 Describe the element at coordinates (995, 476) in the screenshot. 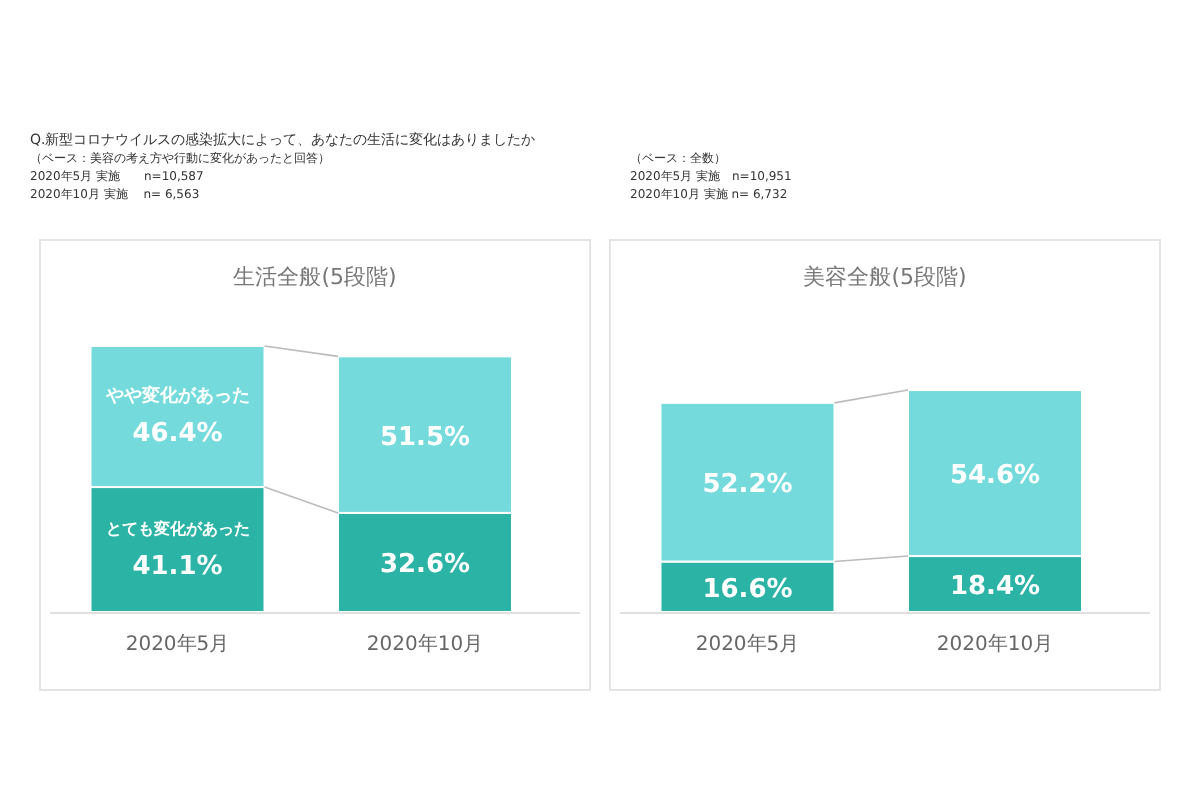

I see `data-label: 54.6%` at that location.